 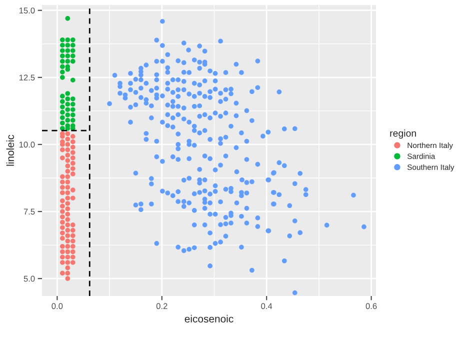 I want to click on x-tick-label: 0.6, so click(x=371, y=306).